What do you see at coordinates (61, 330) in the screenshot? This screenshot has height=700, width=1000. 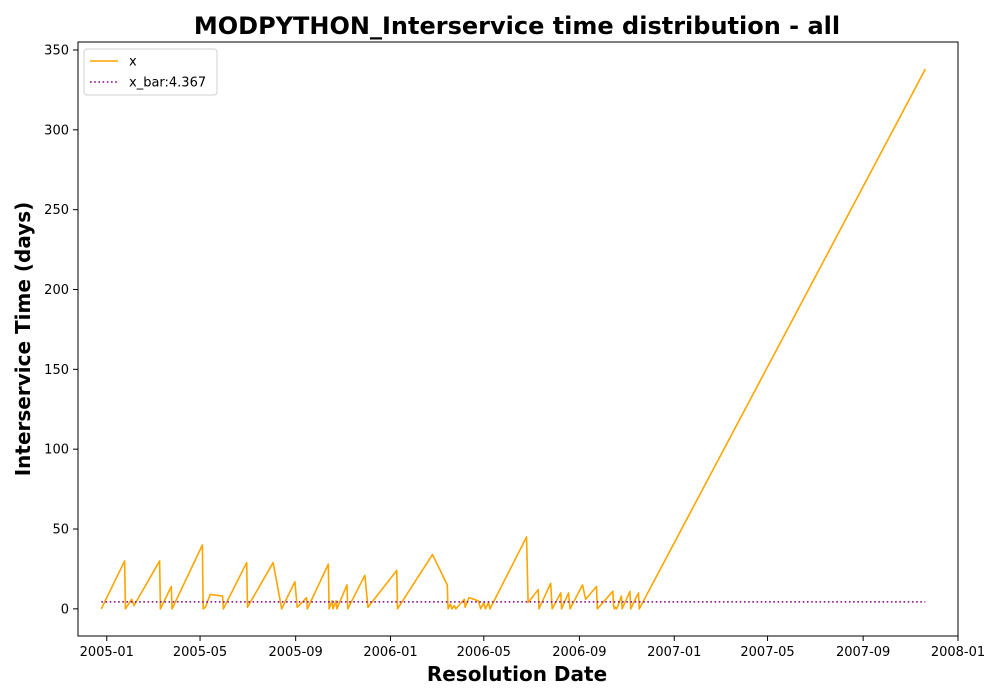 I see `y-axis: 0 50 100 150 200 250 300 350` at bounding box center [61, 330].